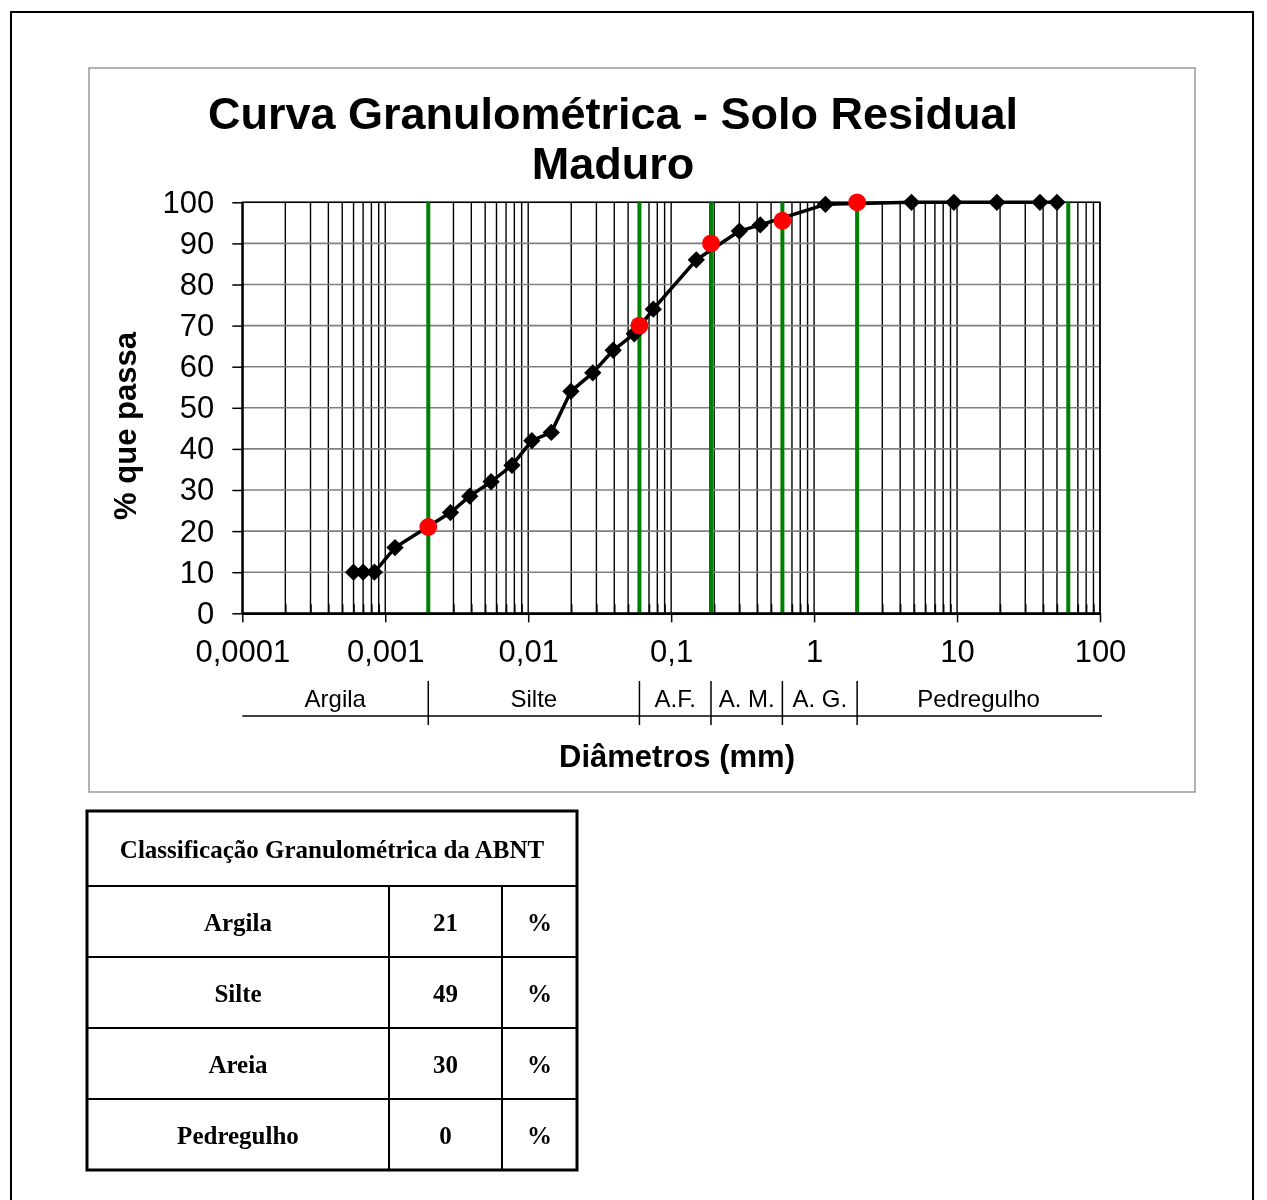 Image resolution: width=1267 pixels, height=1200 pixels. I want to click on text: A. G., so click(820, 698).